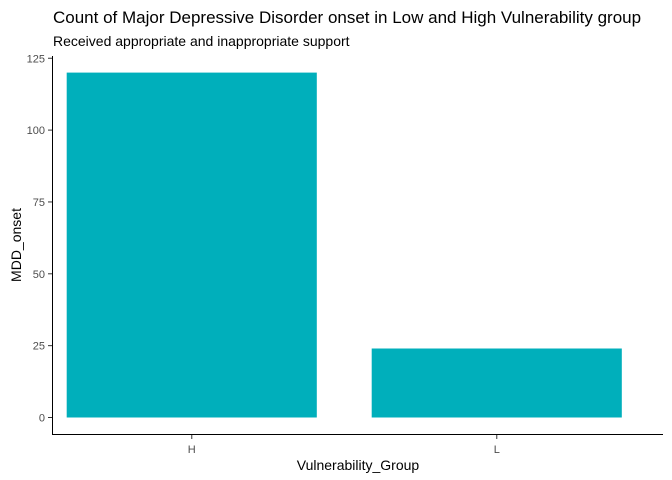 The width and height of the screenshot is (672, 480). What do you see at coordinates (16, 245) in the screenshot?
I see `y-axis-title: MDD_onset` at bounding box center [16, 245].